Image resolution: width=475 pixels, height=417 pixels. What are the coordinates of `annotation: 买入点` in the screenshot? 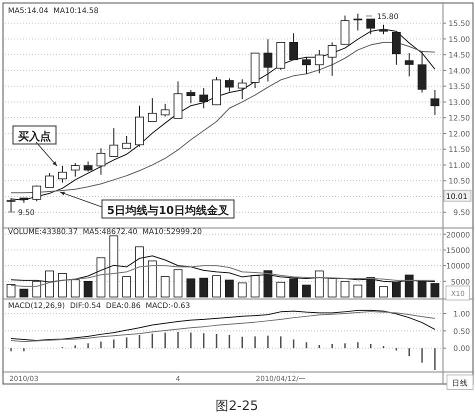 It's located at (34, 136).